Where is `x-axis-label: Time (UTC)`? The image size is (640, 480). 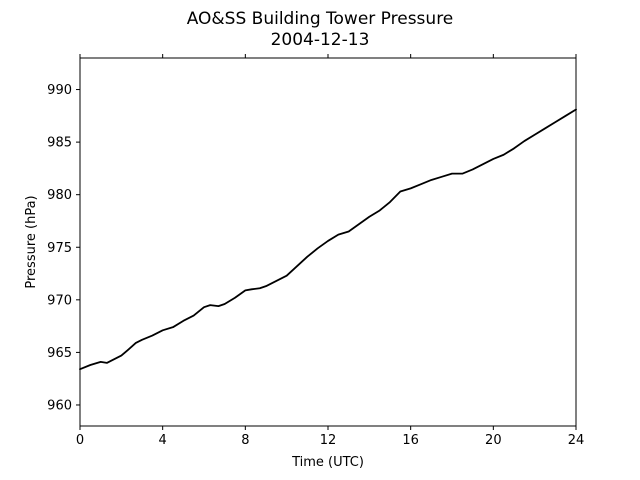 x-axis-label: Time (UTC) is located at coordinates (327, 462).